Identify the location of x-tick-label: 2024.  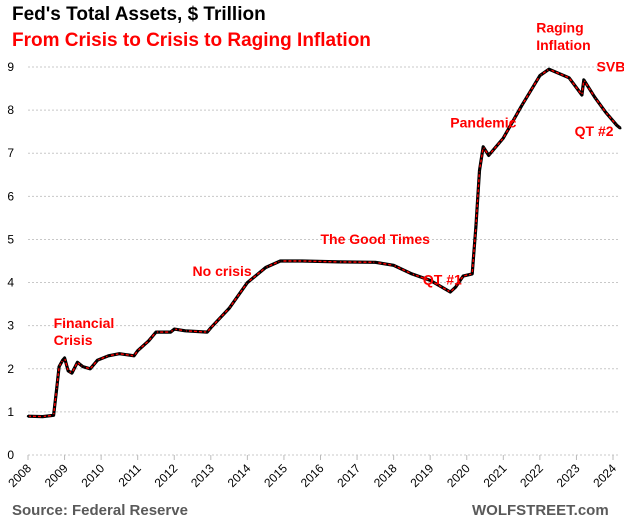
(604, 475).